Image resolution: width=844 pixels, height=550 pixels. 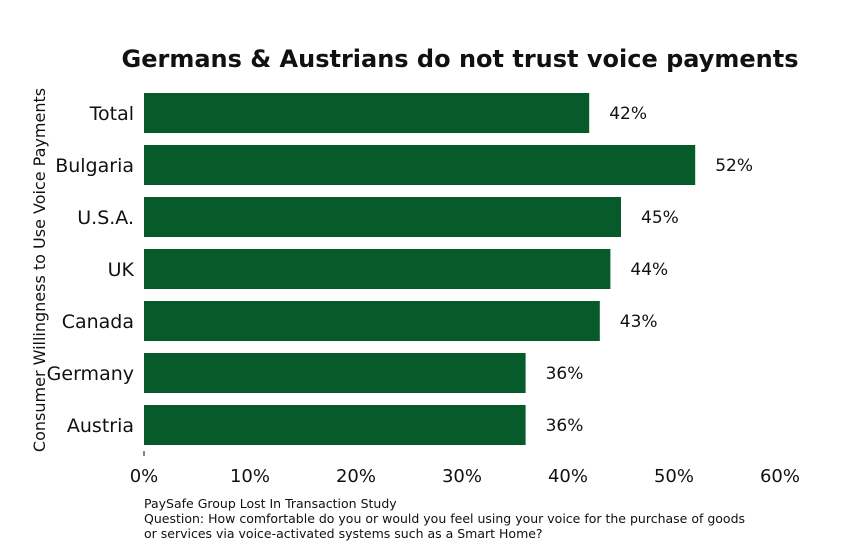 What do you see at coordinates (734, 166) in the screenshot?
I see `value-label-bulgaria: 52%` at bounding box center [734, 166].